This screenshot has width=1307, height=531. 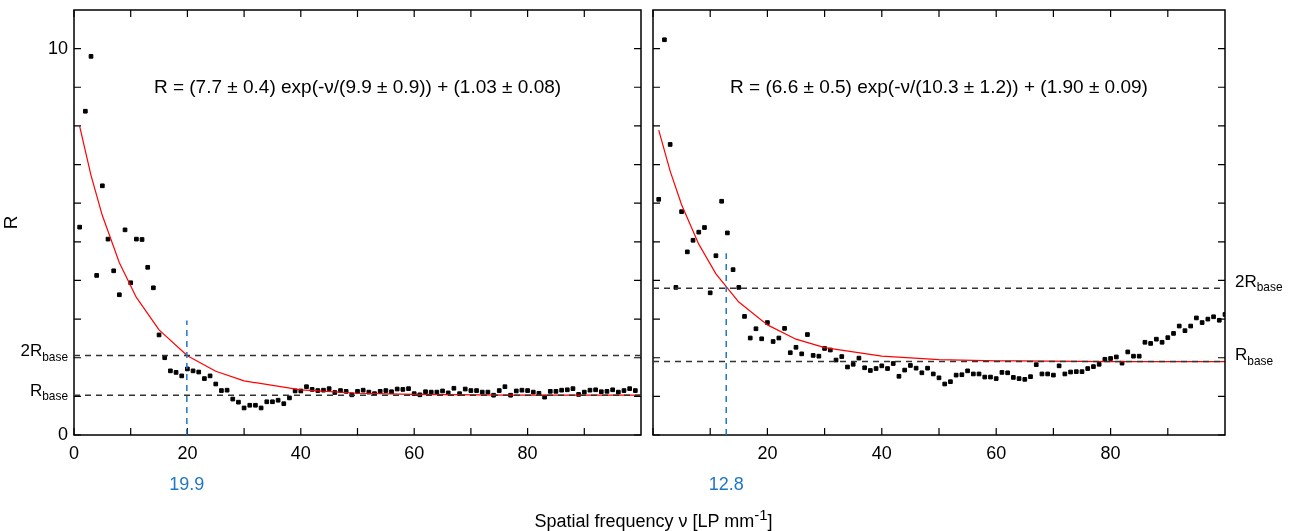 I want to click on x-axis-title: Spatial frequency ν [LP mm$^{-1}$], so click(x=653, y=518).